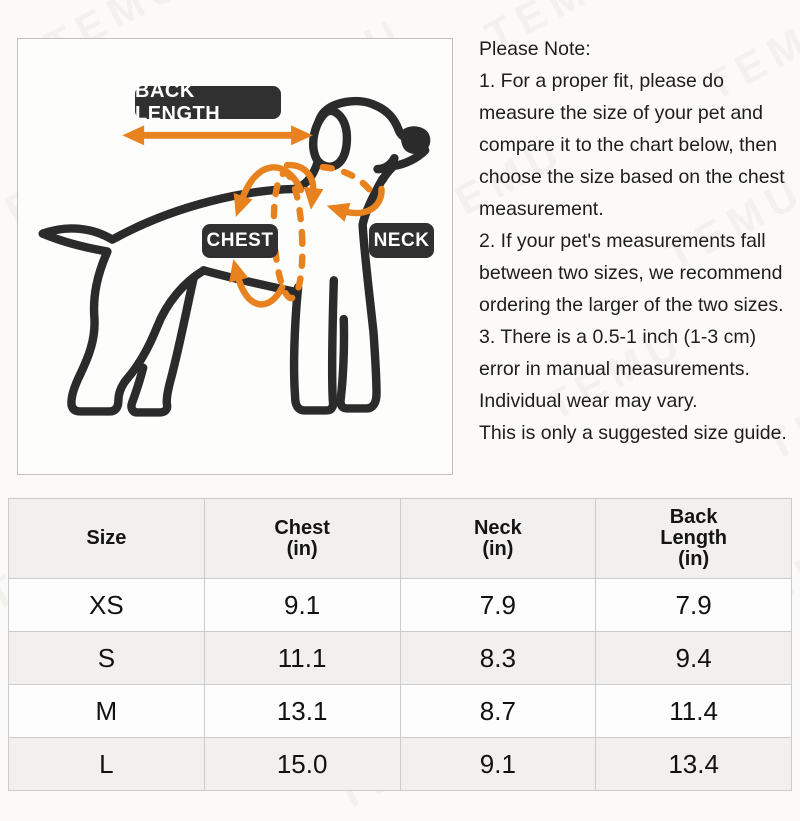 The image size is (800, 821). I want to click on table-cell: 11.4, so click(693, 711).